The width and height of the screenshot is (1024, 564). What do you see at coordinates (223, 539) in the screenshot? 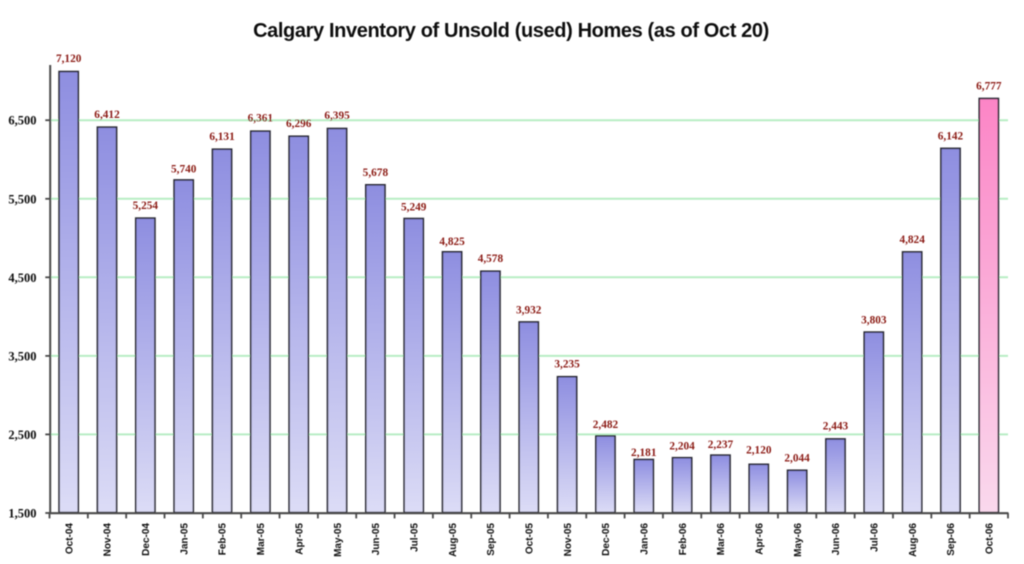
I see `svg-text: Feb-05` at bounding box center [223, 539].